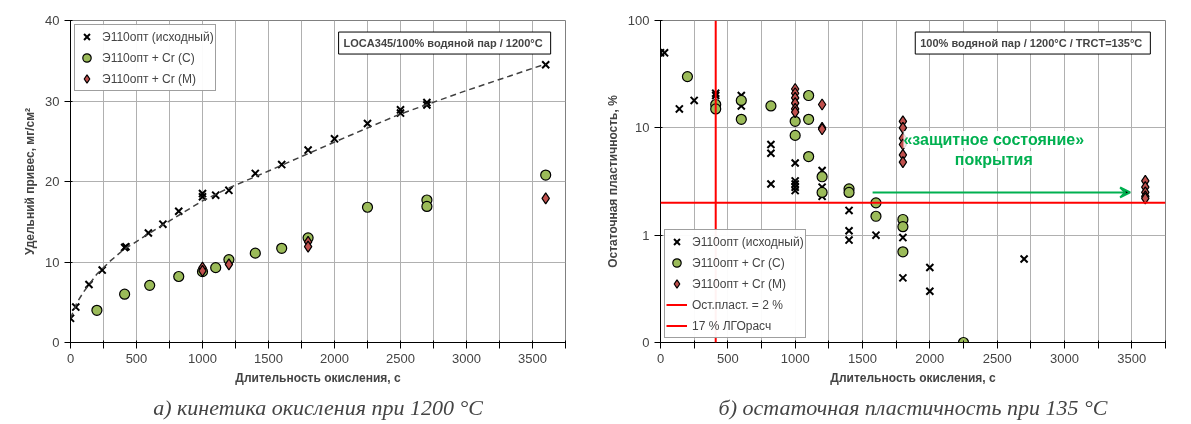  What do you see at coordinates (30, 181) in the screenshot?
I see `y-axis-title: Удельний привес, мг/см²` at bounding box center [30, 181].